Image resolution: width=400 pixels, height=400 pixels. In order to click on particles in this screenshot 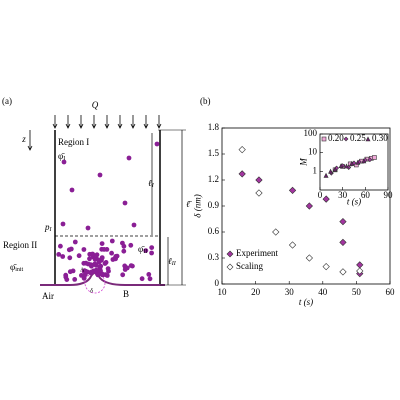, I will do `click(108, 211)`.